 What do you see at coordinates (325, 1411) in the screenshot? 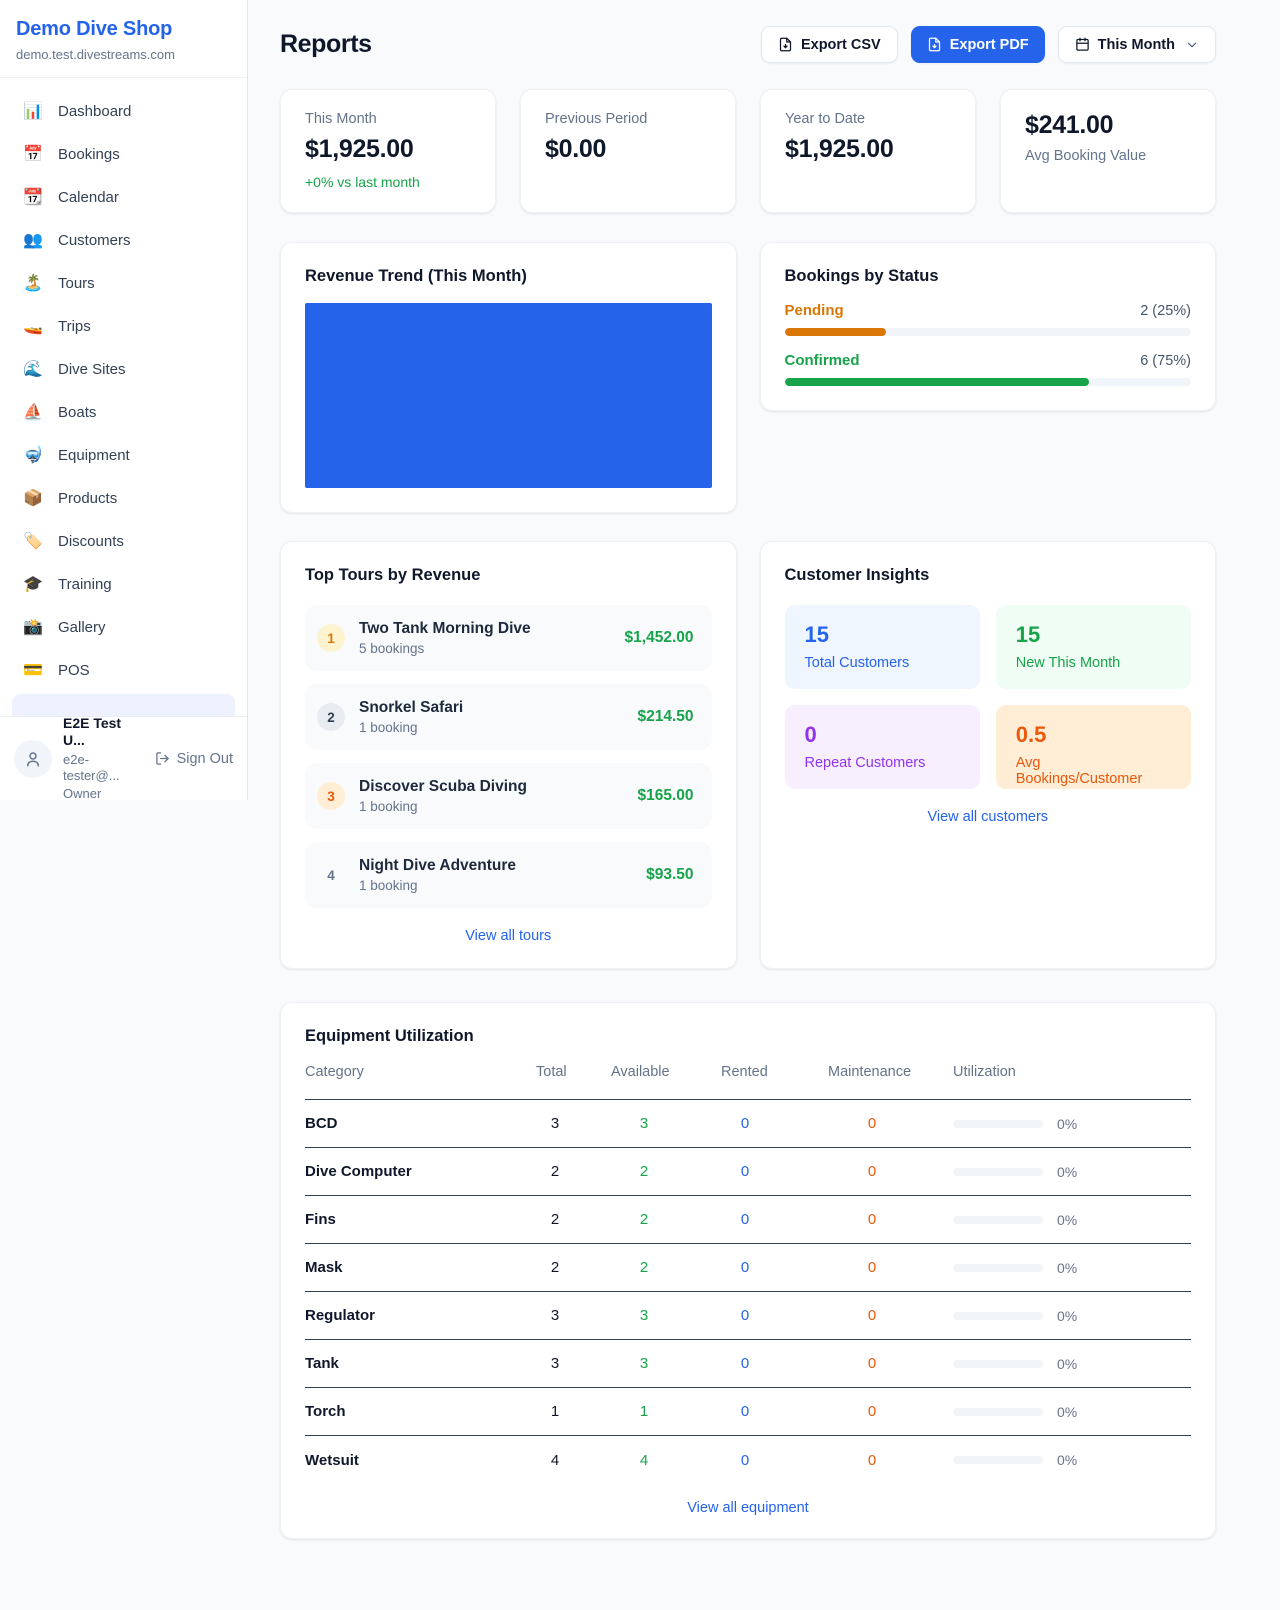
I see `category-cell: Torch` at bounding box center [325, 1411].